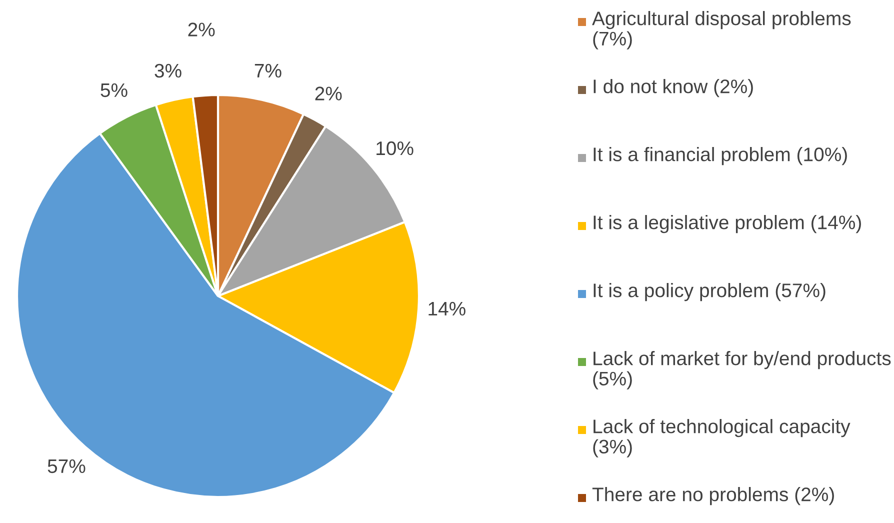 The width and height of the screenshot is (894, 523). Describe the element at coordinates (721, 438) in the screenshot. I see `legend-label: Lack of technological capacity (3%)` at that location.